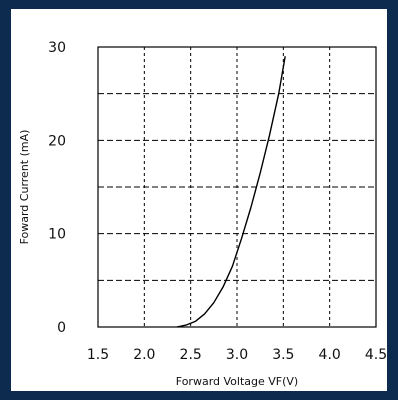 The height and width of the screenshot is (400, 398). I want to click on y-axis-title: Foward Current (mA), so click(24, 187).